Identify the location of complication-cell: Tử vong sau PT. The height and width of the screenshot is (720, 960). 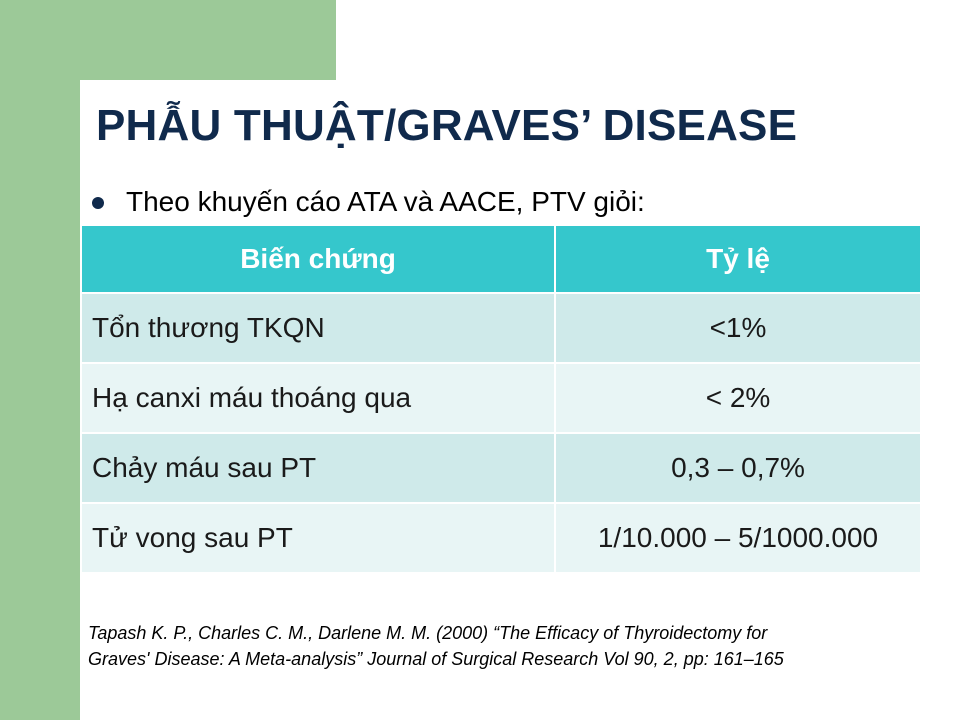
(318, 538).